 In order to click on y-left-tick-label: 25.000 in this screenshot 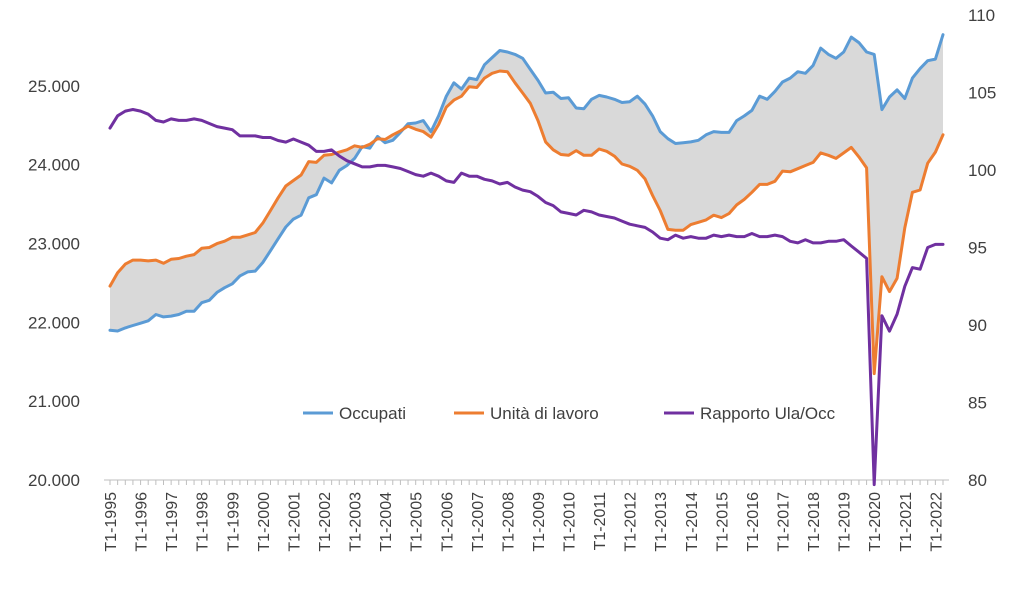, I will do `click(54, 86)`.